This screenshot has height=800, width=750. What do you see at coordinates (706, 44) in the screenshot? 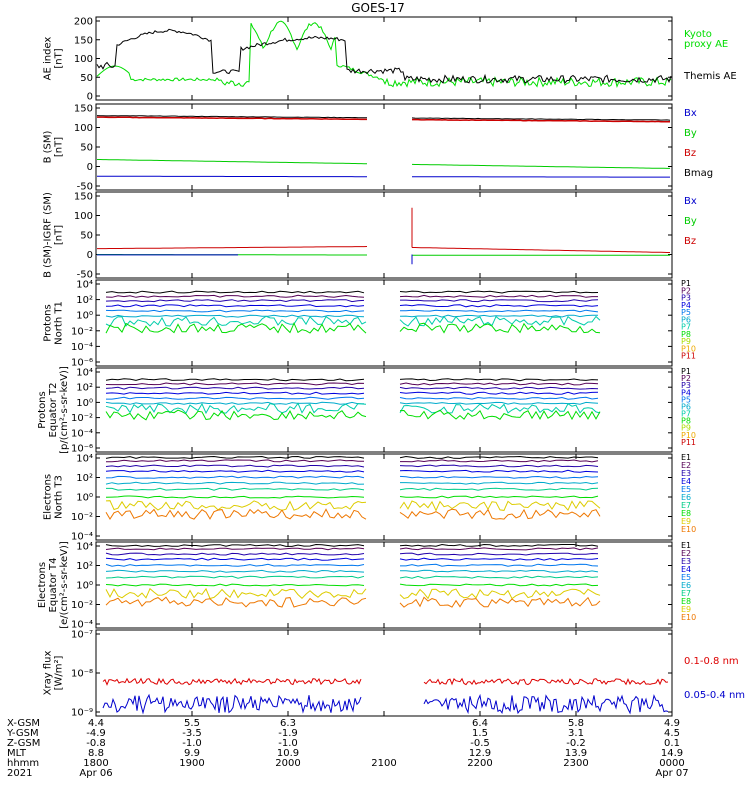
I see `legend-entry: proxy AE` at bounding box center [706, 44].